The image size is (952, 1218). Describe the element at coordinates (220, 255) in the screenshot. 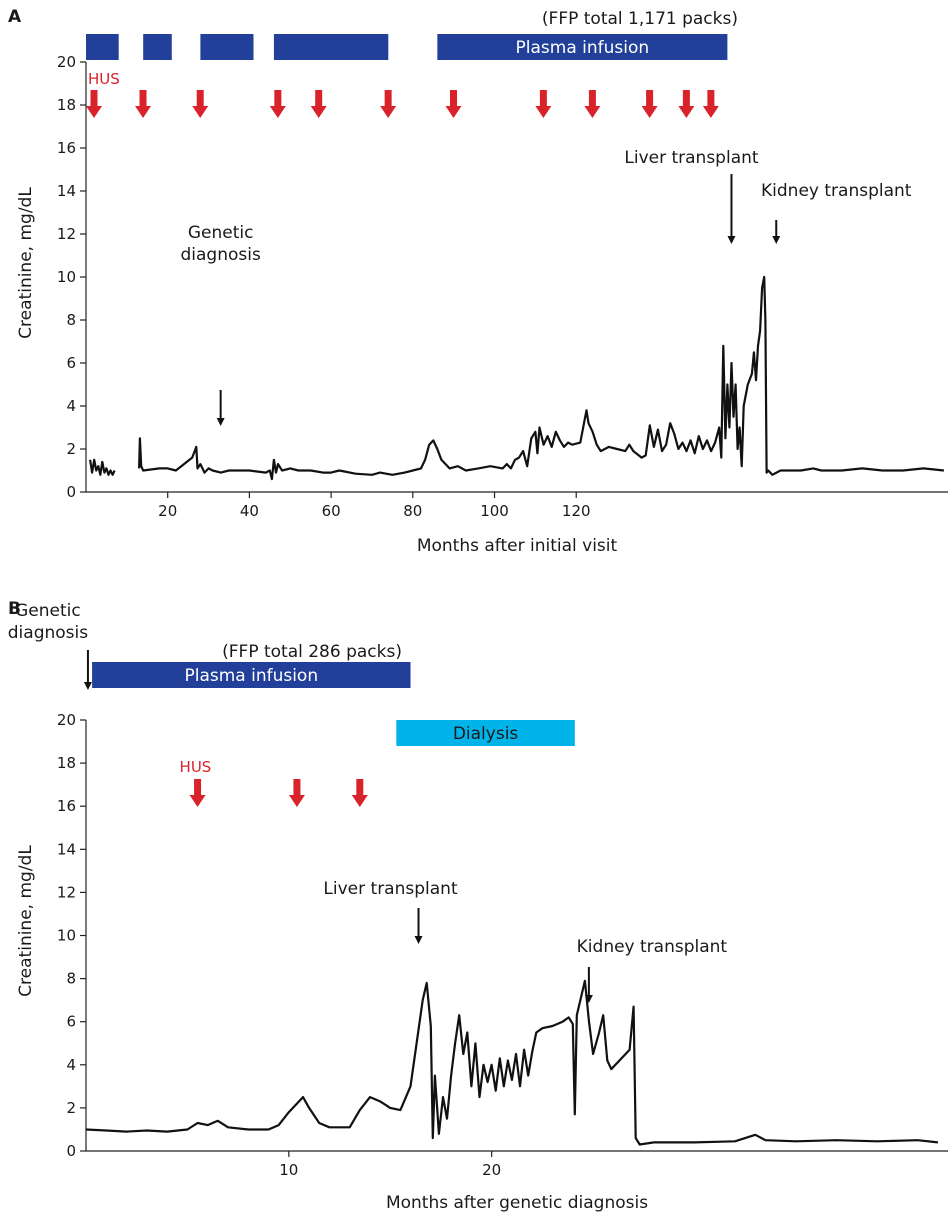

I see `panel-a-annotation-text: diagnosis` at that location.